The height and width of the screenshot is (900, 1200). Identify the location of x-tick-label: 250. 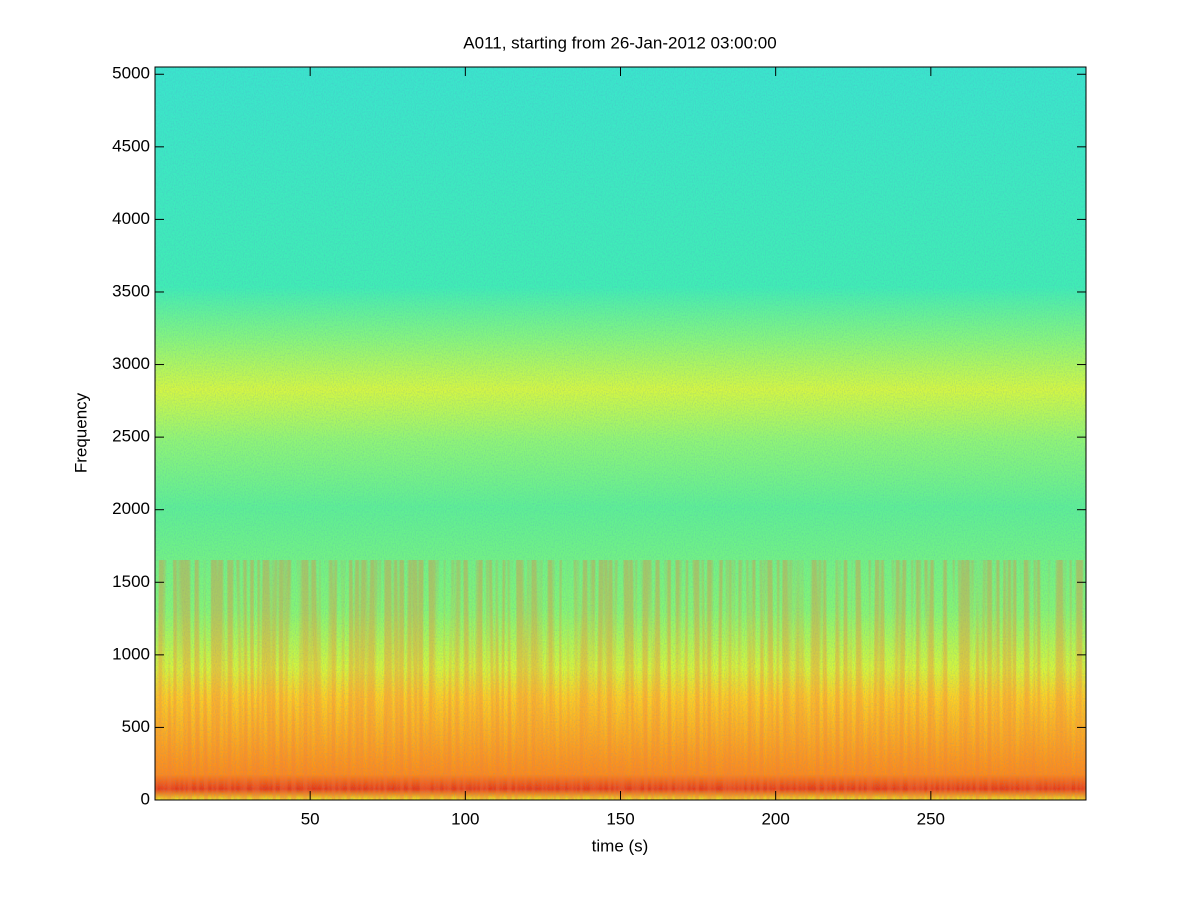
(931, 818).